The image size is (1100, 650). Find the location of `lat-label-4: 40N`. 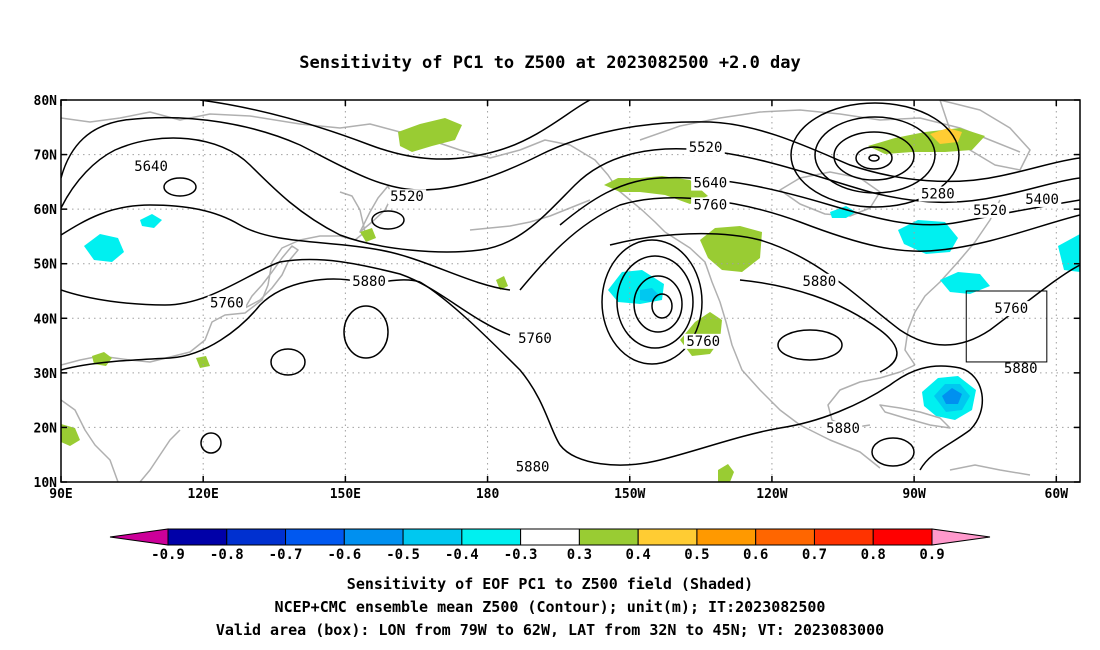

lat-label-4: 40N is located at coordinates (46, 319).